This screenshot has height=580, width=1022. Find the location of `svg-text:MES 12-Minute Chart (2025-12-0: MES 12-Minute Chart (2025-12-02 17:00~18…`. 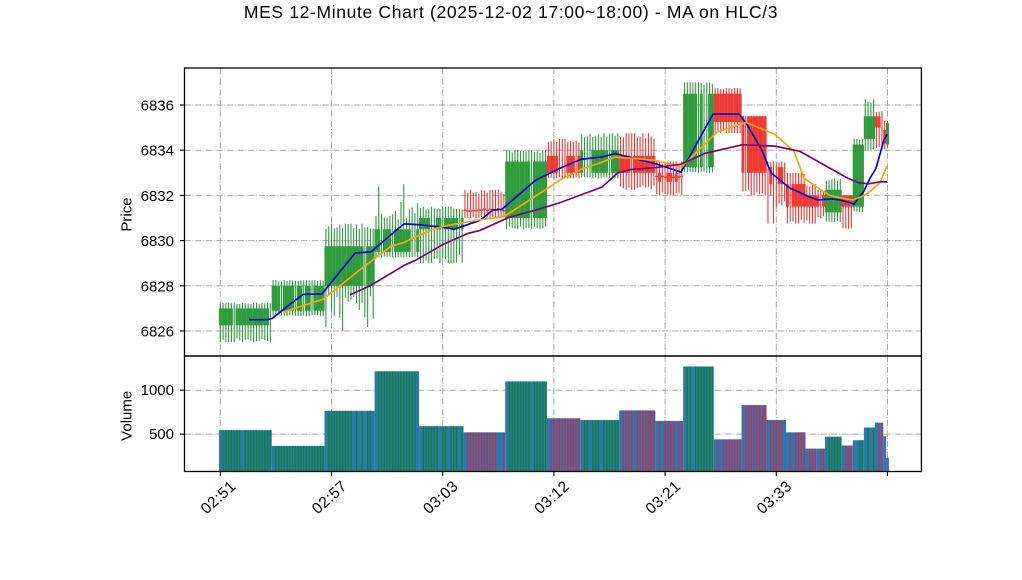

svg-text:MES 12-Minute Chart (2025-12-0: MES 12-Minute Chart (2025-12-02 17:00~18… is located at coordinates (511, 12).